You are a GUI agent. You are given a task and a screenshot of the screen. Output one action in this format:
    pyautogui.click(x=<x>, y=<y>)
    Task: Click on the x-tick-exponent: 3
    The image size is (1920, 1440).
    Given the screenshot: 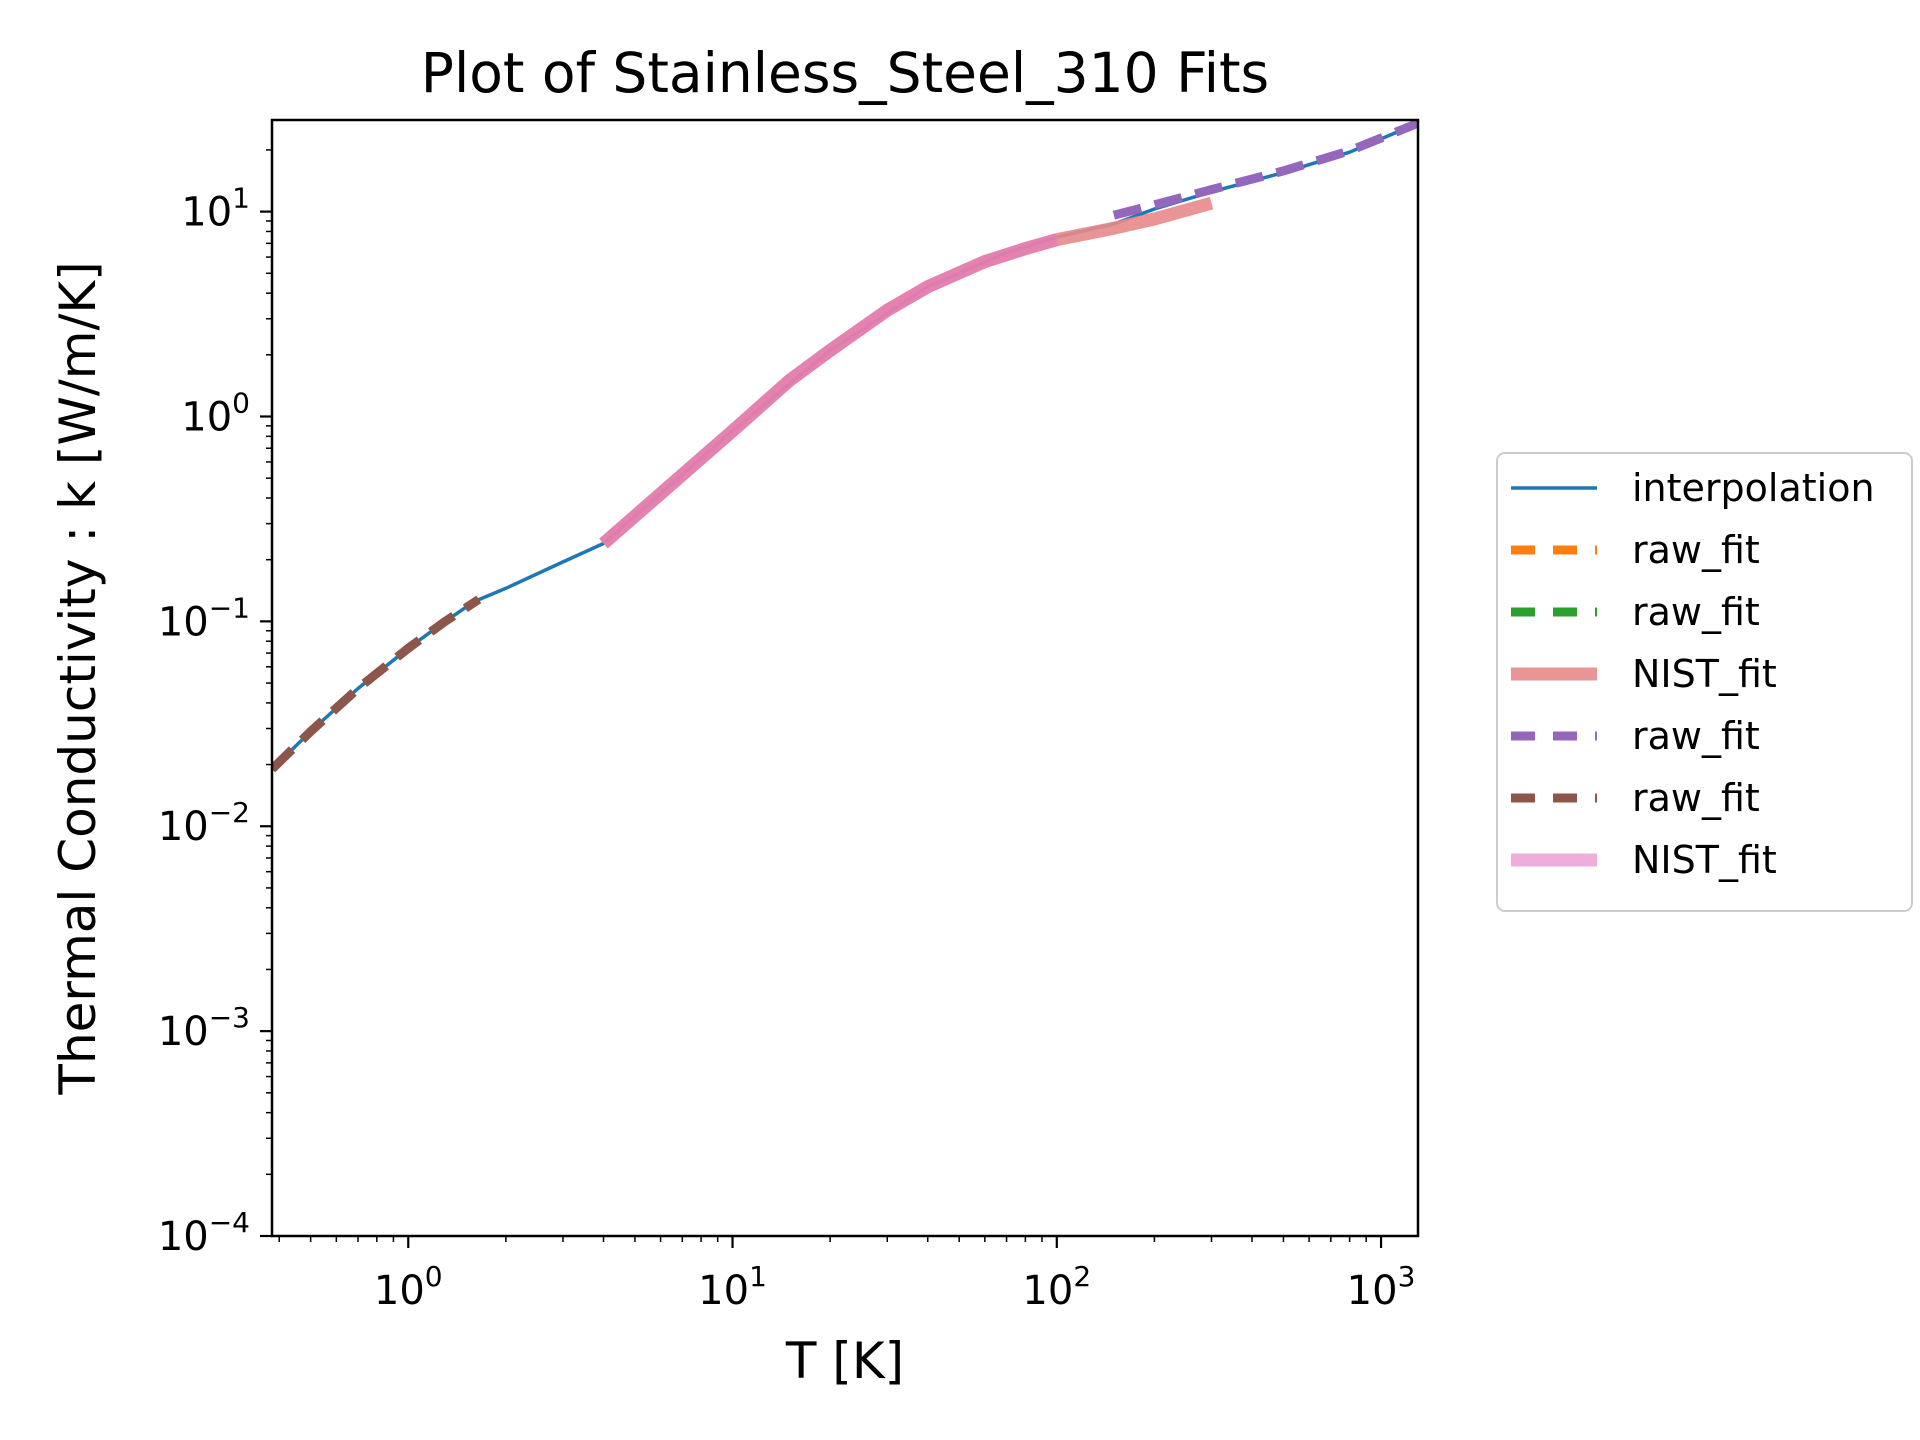 What is the action you would take?
    pyautogui.click(x=1407, y=1276)
    